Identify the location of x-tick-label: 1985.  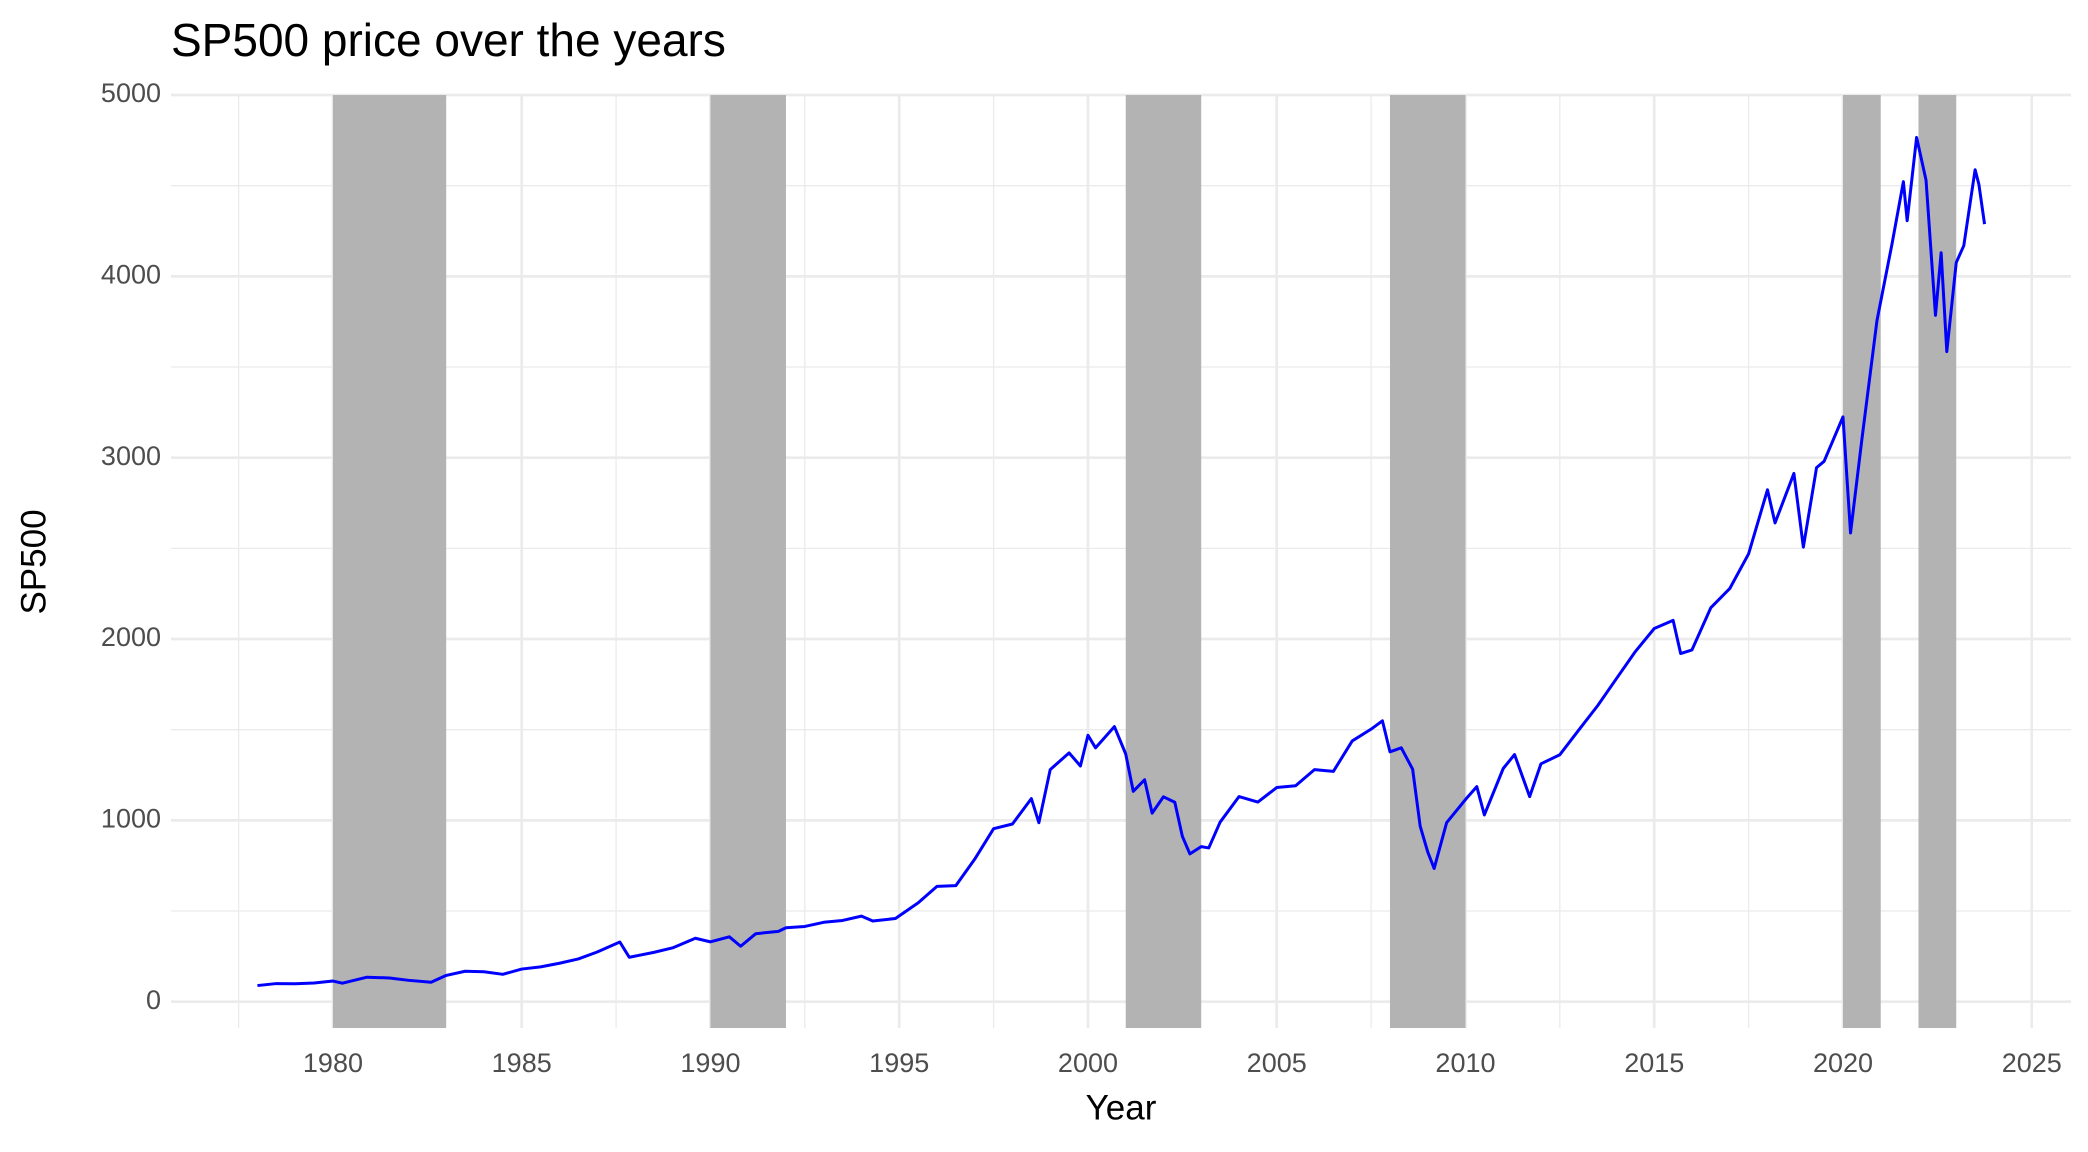
(522, 1063).